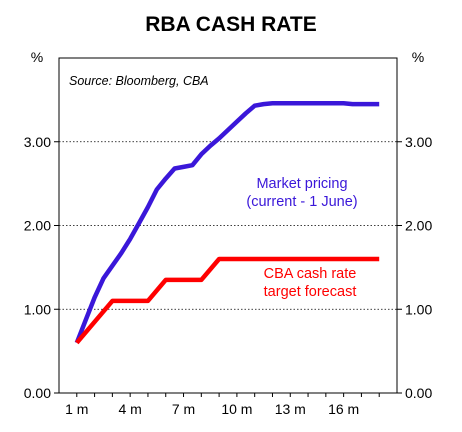 This screenshot has width=462, height=432. I want to click on y-tick-label-right: 1.00, so click(418, 309).